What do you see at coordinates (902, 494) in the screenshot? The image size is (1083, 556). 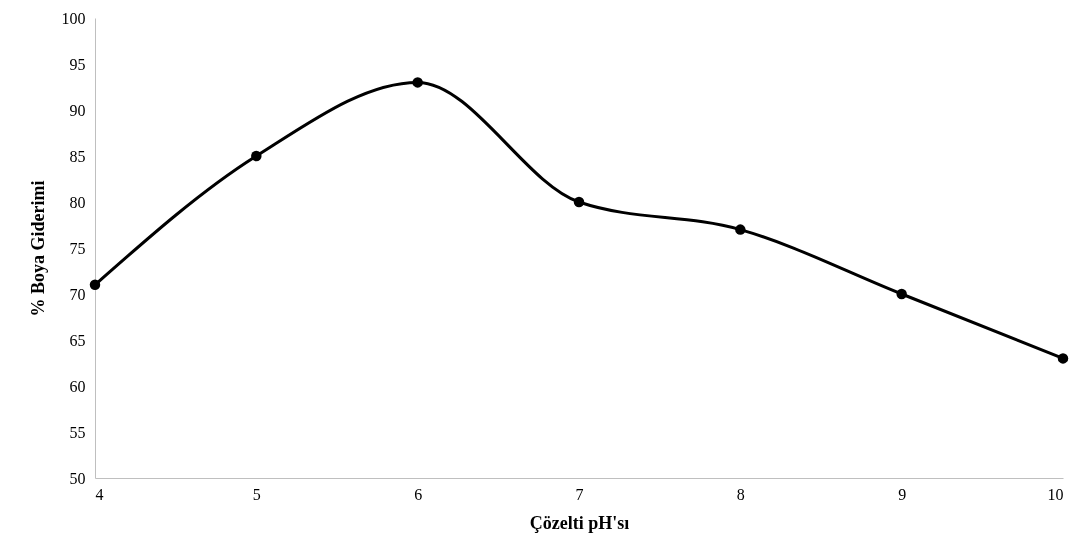 I see `x-tick-label: 9` at bounding box center [902, 494].